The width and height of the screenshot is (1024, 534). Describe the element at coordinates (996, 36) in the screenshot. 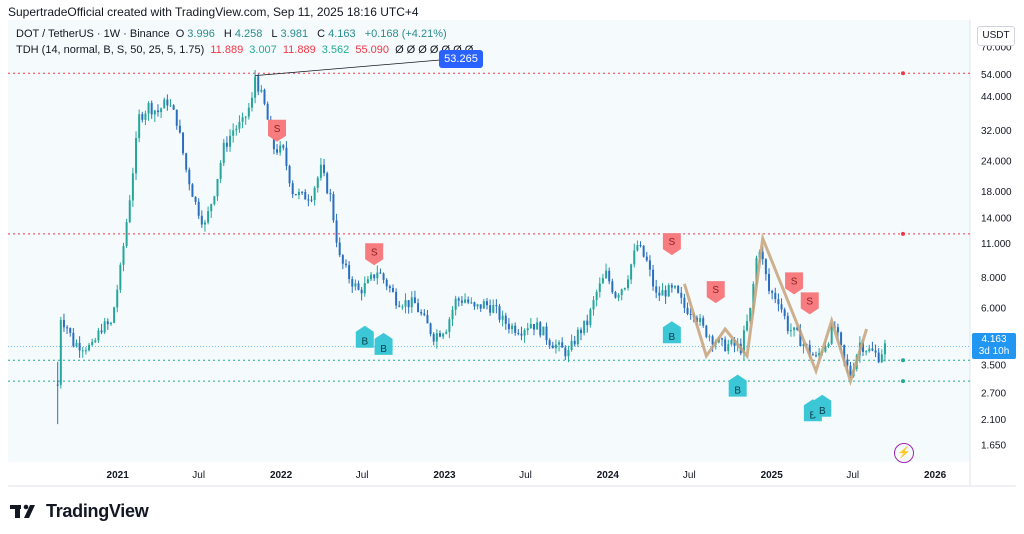

I see `currency-button: USDT` at that location.